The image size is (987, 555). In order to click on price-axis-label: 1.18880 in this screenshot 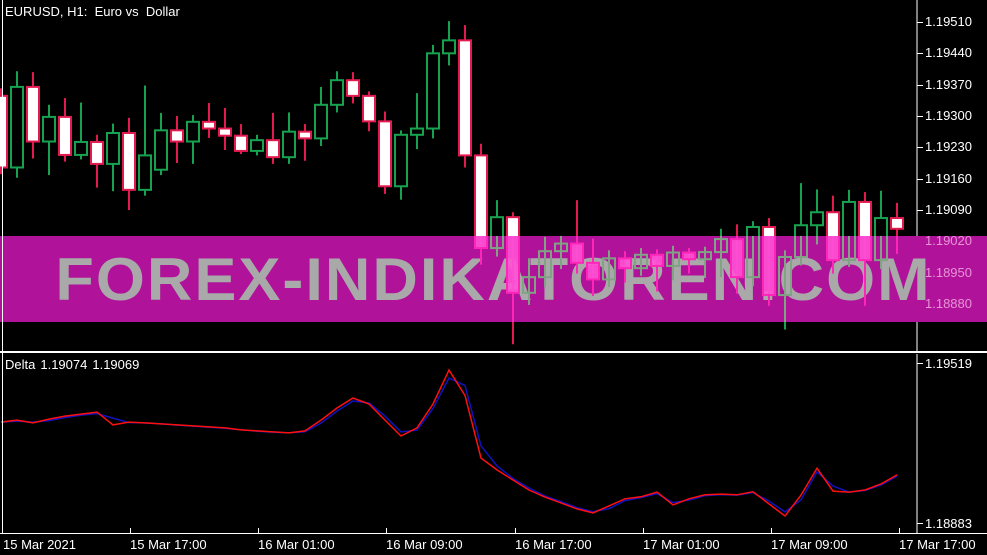, I will do `click(948, 303)`.